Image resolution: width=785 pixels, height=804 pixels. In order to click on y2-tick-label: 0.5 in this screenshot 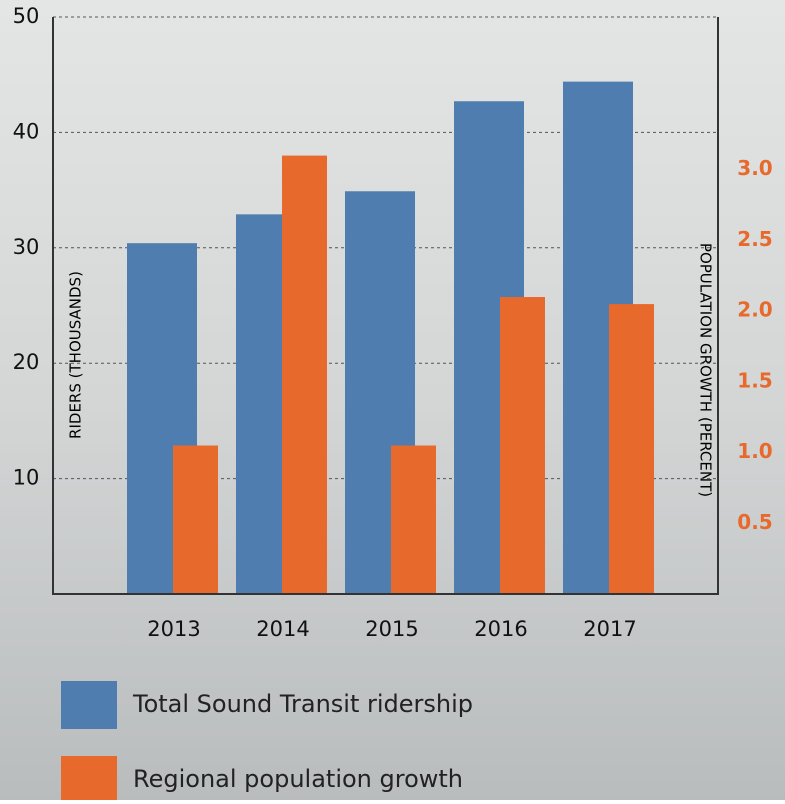, I will do `click(754, 522)`.